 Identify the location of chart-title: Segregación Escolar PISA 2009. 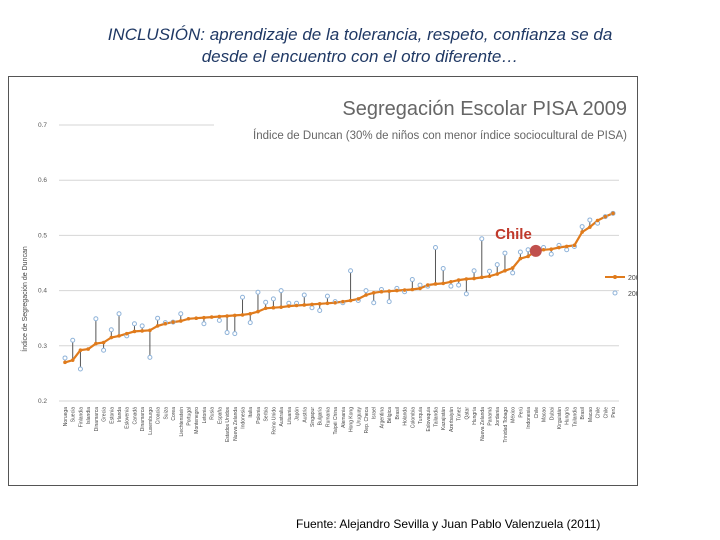
(484, 109).